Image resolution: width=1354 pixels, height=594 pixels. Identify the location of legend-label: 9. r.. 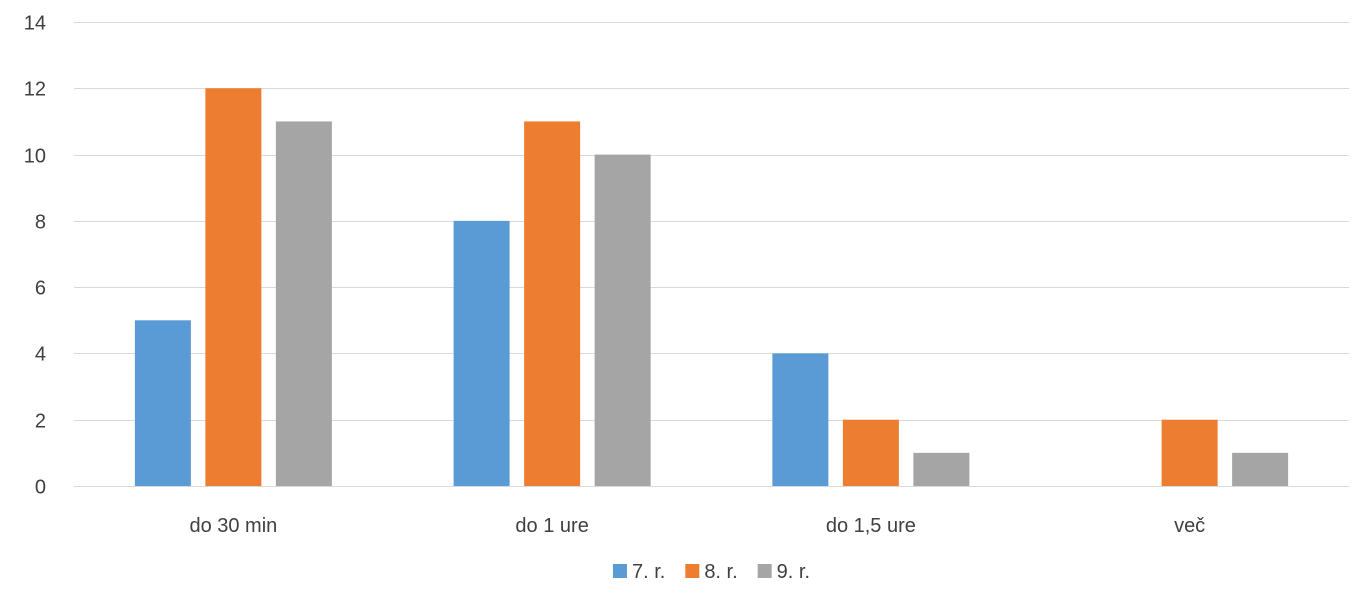
(793, 572).